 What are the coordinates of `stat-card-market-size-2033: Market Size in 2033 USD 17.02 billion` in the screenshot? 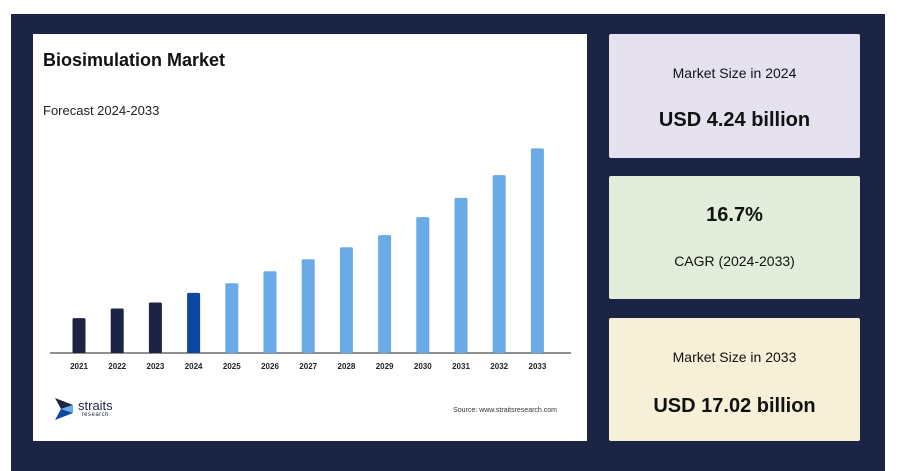 It's located at (734, 379).